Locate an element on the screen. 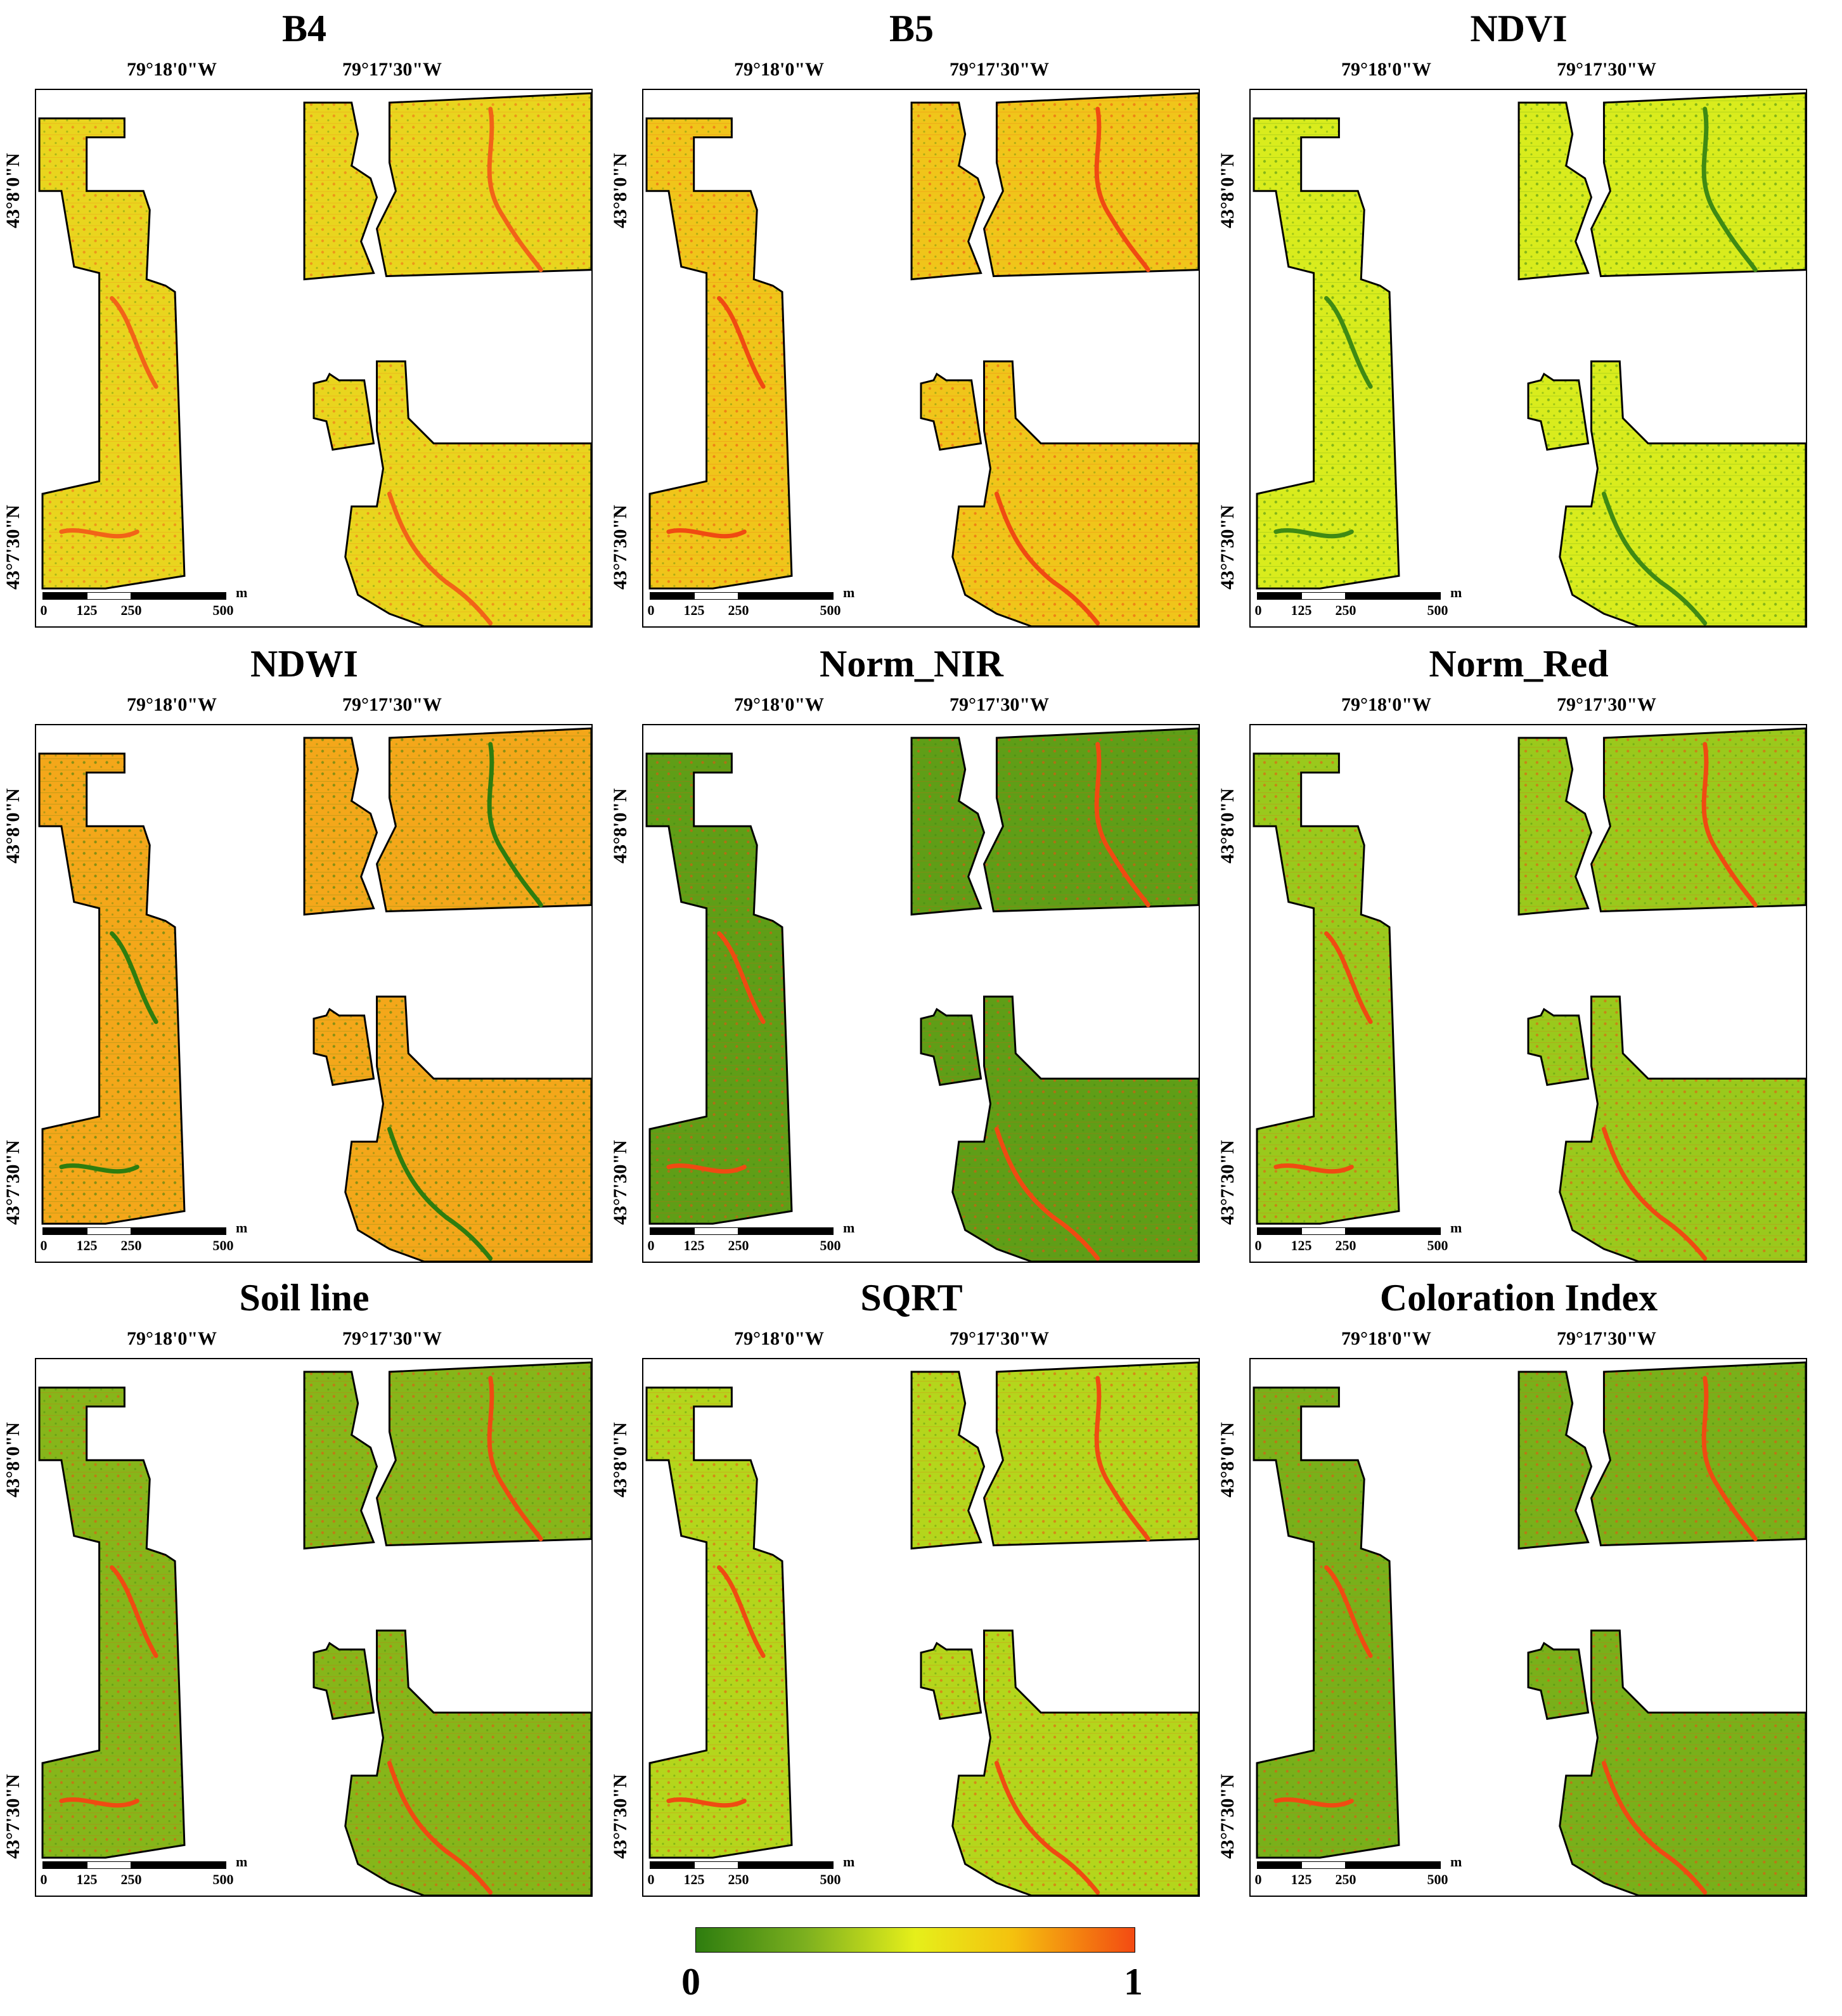 This screenshot has height=2016, width=1842. colorbar is located at coordinates (915, 1940).